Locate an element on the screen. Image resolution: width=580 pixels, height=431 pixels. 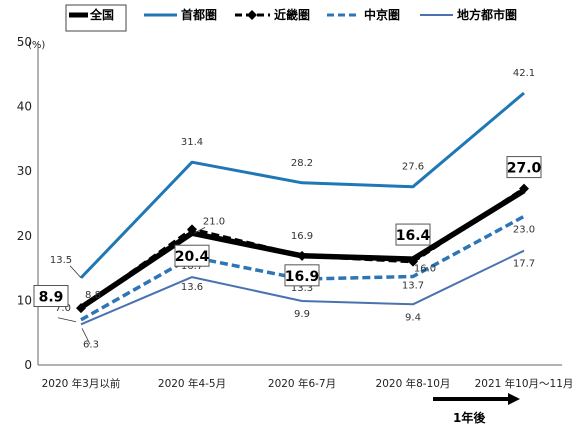
data-label: 13.6 is located at coordinates (192, 287).